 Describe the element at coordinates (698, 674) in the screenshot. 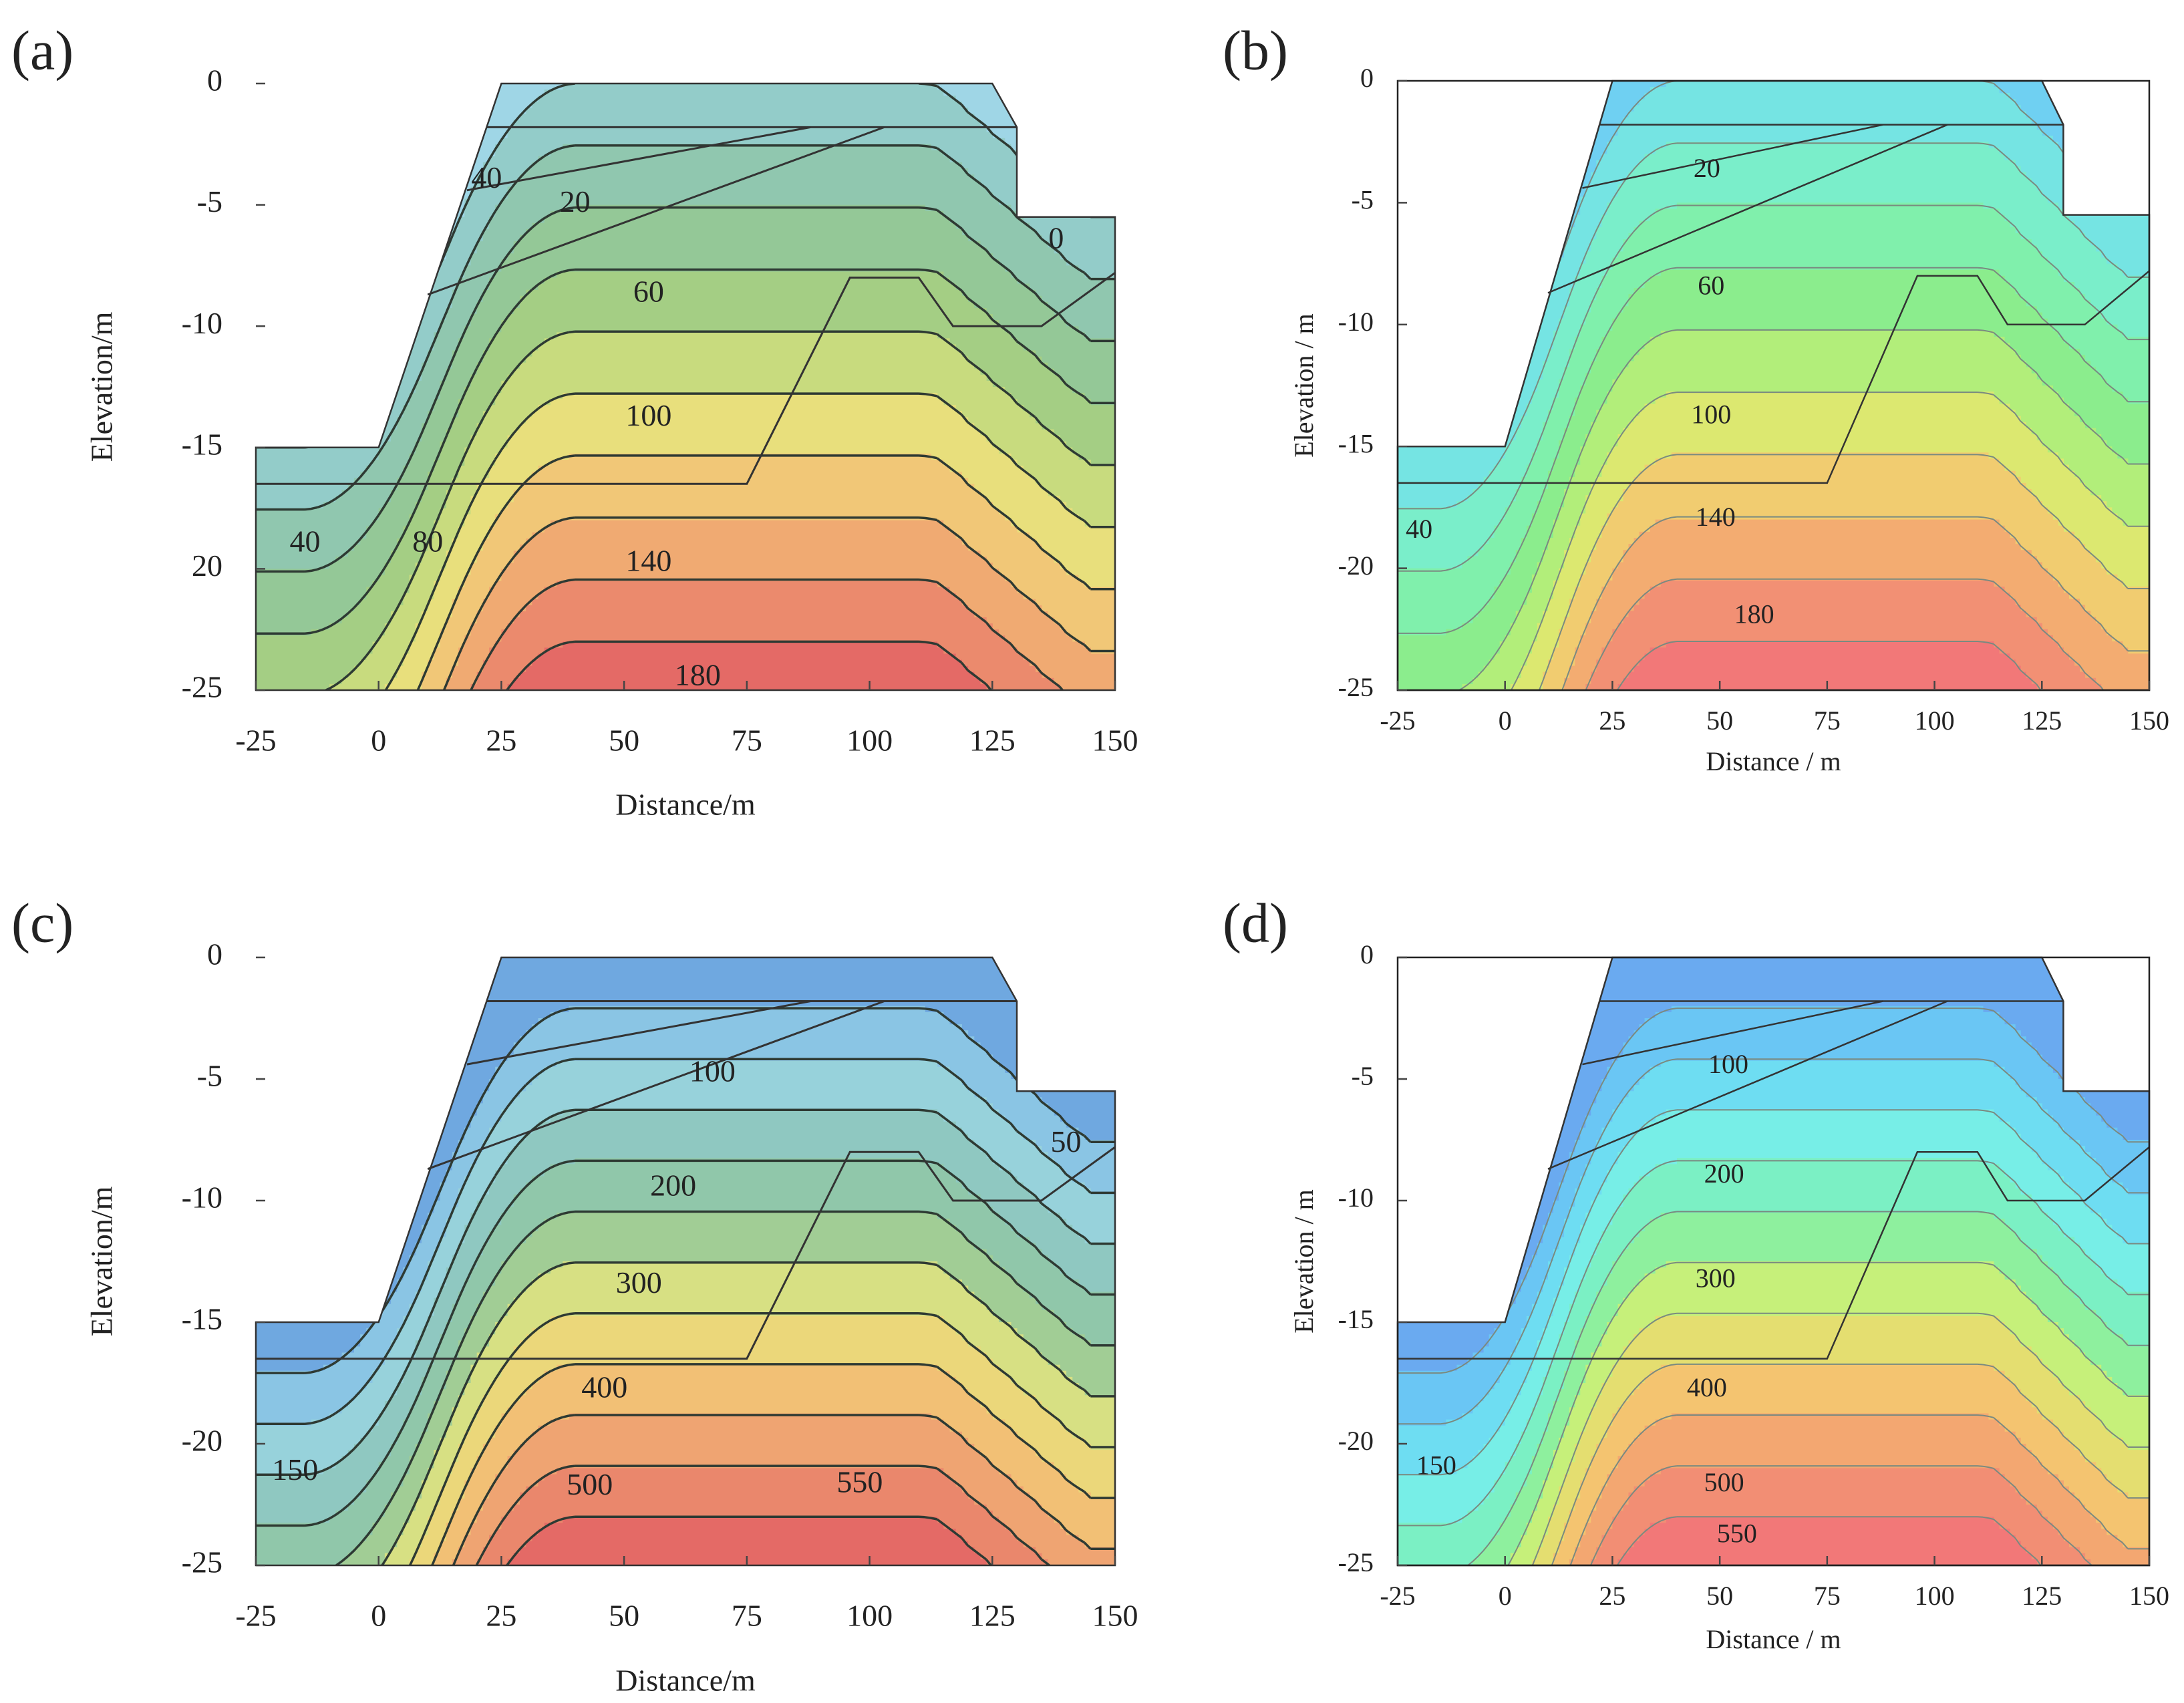

I see `contour-label: 180` at that location.